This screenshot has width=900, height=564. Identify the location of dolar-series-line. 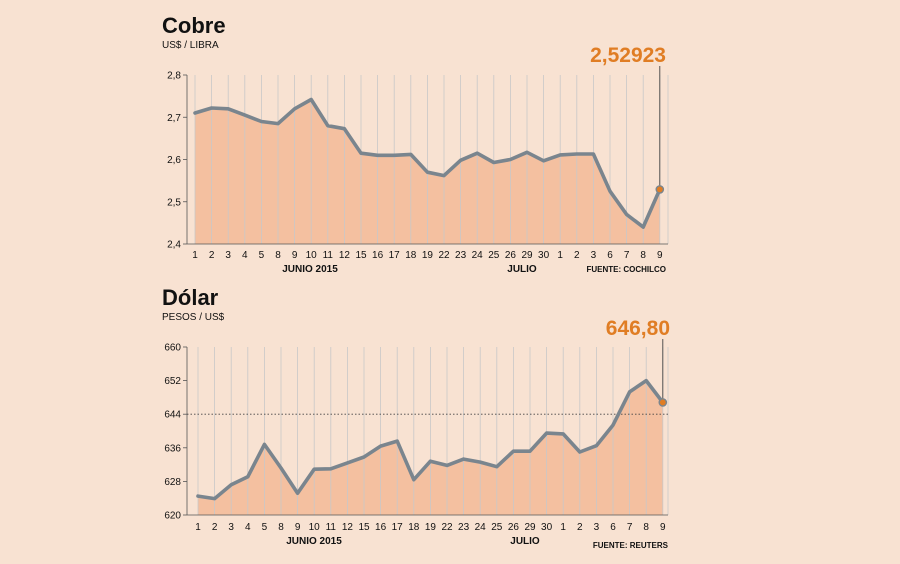
(430, 439).